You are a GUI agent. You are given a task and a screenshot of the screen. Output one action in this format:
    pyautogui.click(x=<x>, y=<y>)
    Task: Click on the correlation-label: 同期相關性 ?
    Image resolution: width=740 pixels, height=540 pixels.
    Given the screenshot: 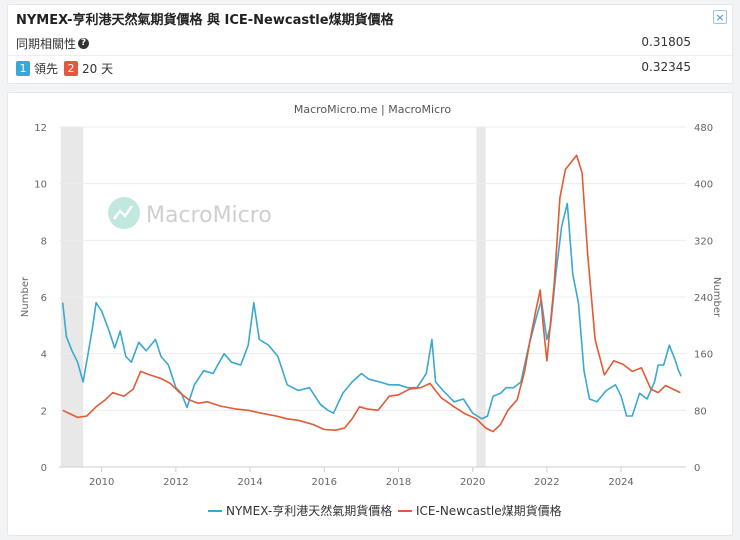 What is the action you would take?
    pyautogui.click(x=53, y=43)
    